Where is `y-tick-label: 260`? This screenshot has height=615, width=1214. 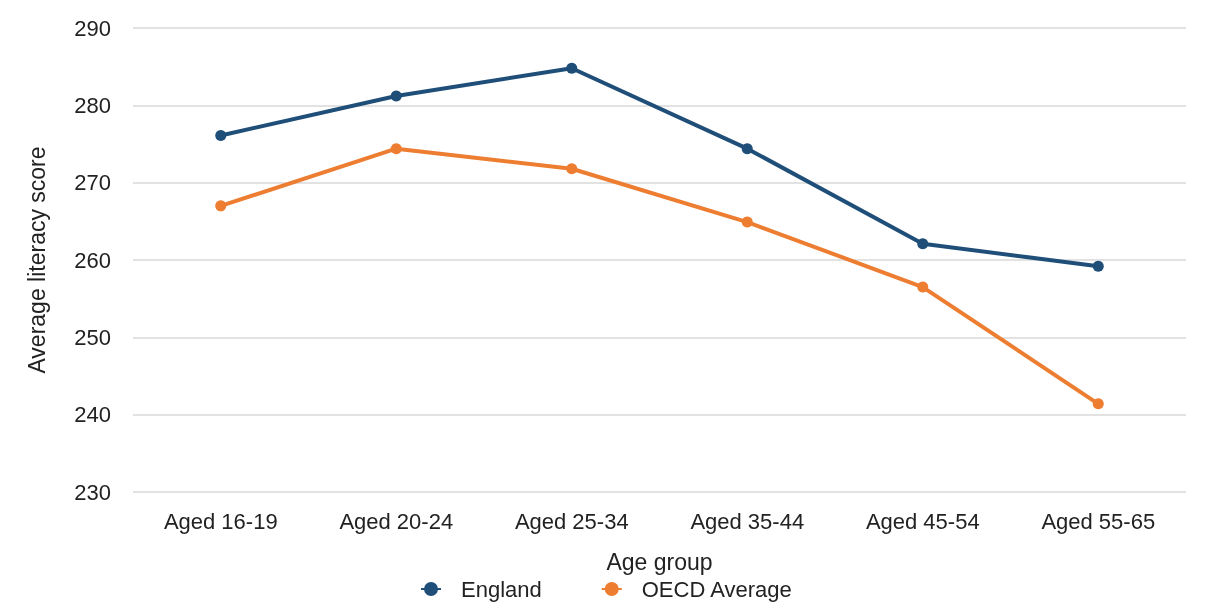
y-tick-label: 260 is located at coordinates (92, 260).